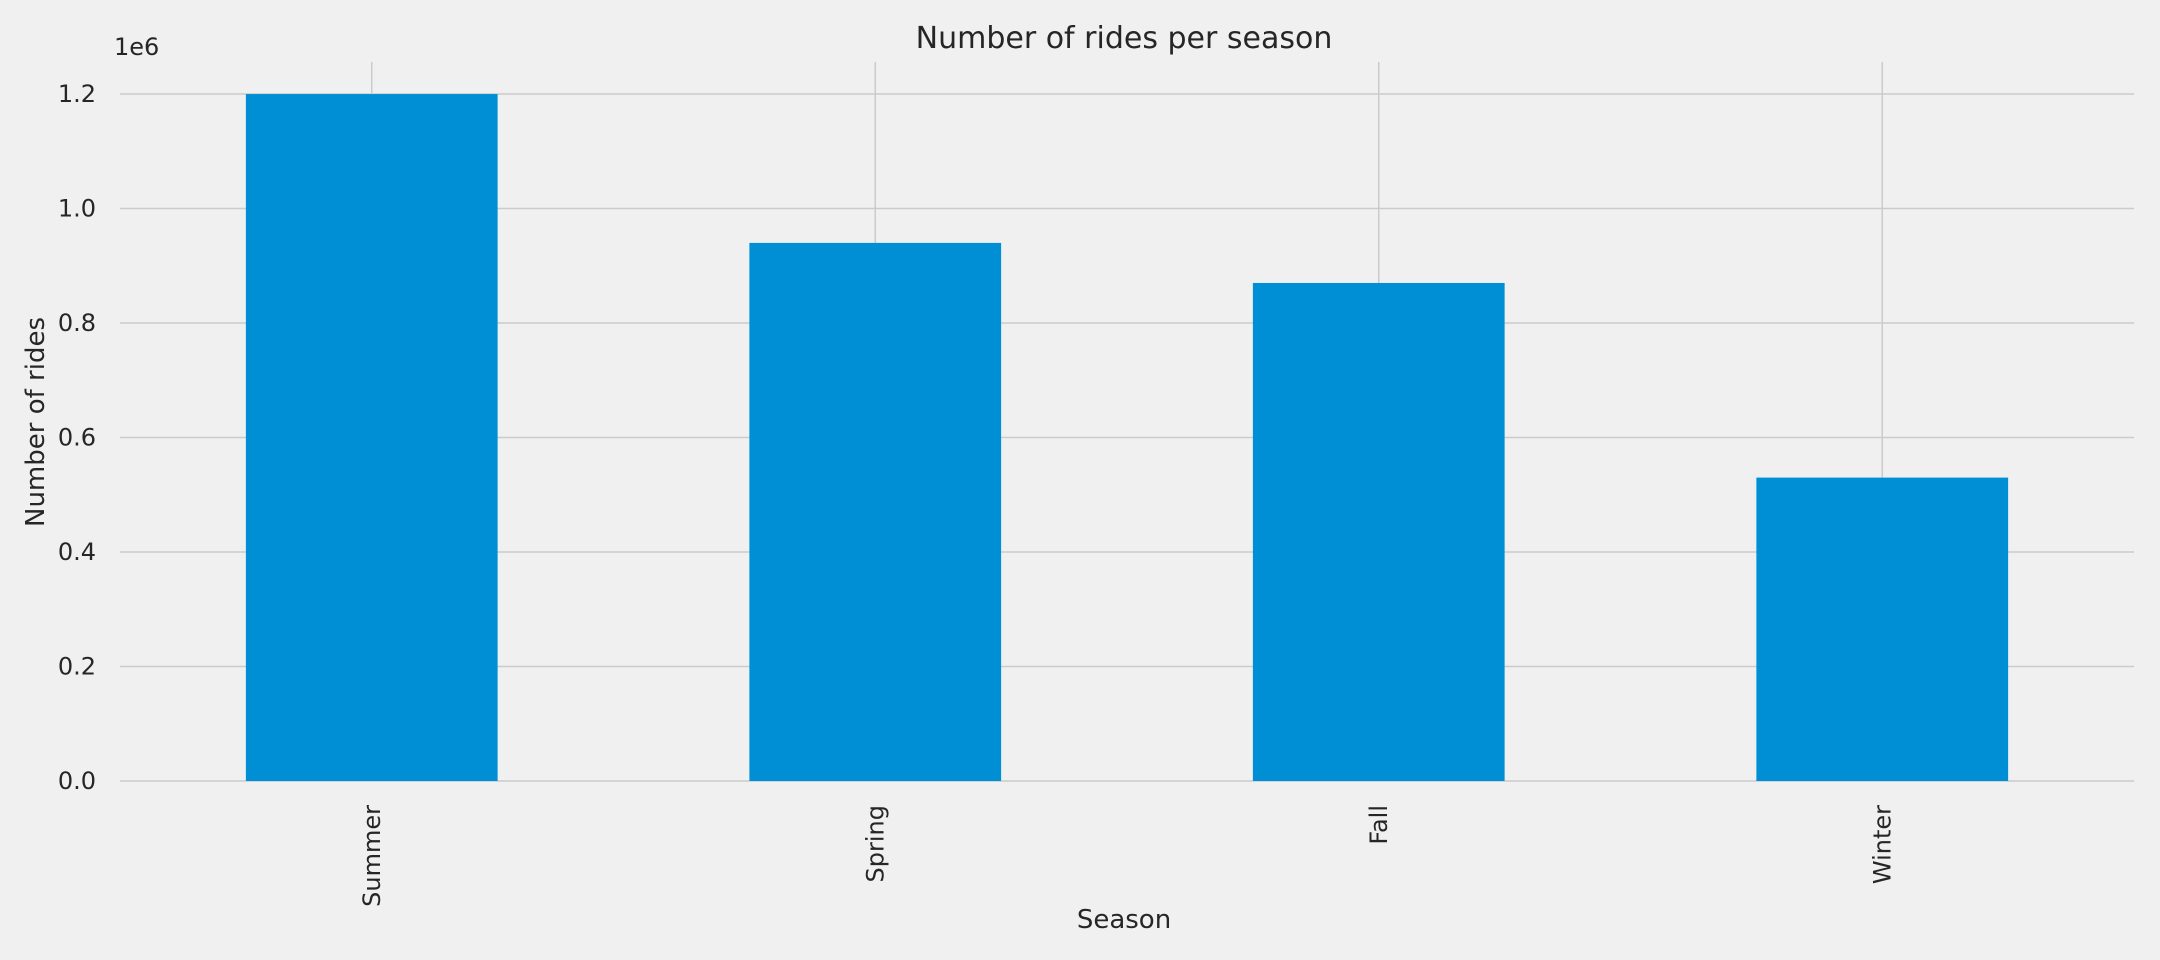  Describe the element at coordinates (77, 781) in the screenshot. I see `y-tick-label: 0.0` at that location.